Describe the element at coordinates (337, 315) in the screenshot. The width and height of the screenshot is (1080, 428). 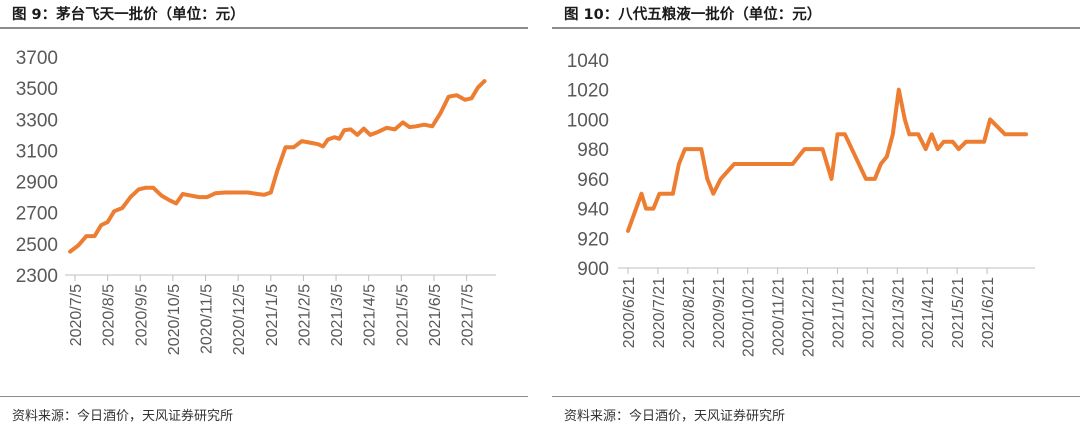
I see `x-tick-label: 2021/3/5` at that location.